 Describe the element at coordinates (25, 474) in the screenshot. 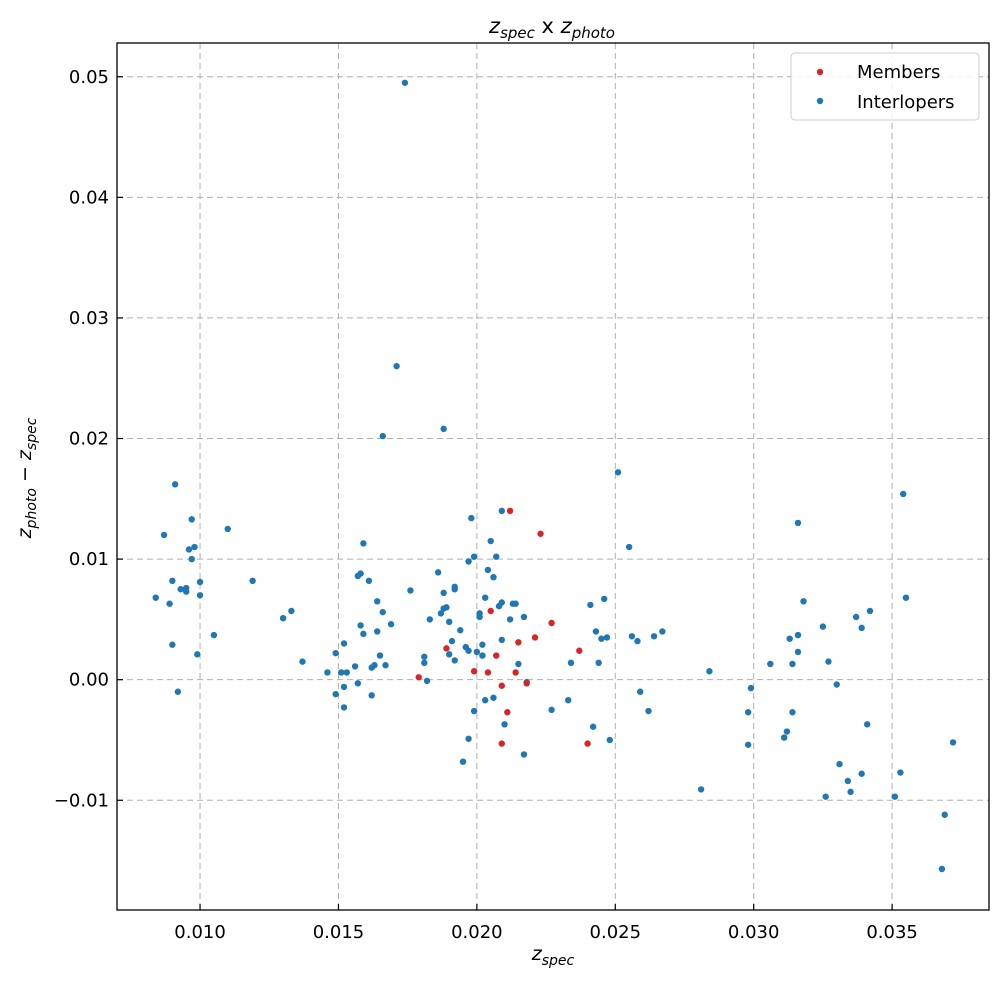

I see `ylabel-minus: −` at that location.